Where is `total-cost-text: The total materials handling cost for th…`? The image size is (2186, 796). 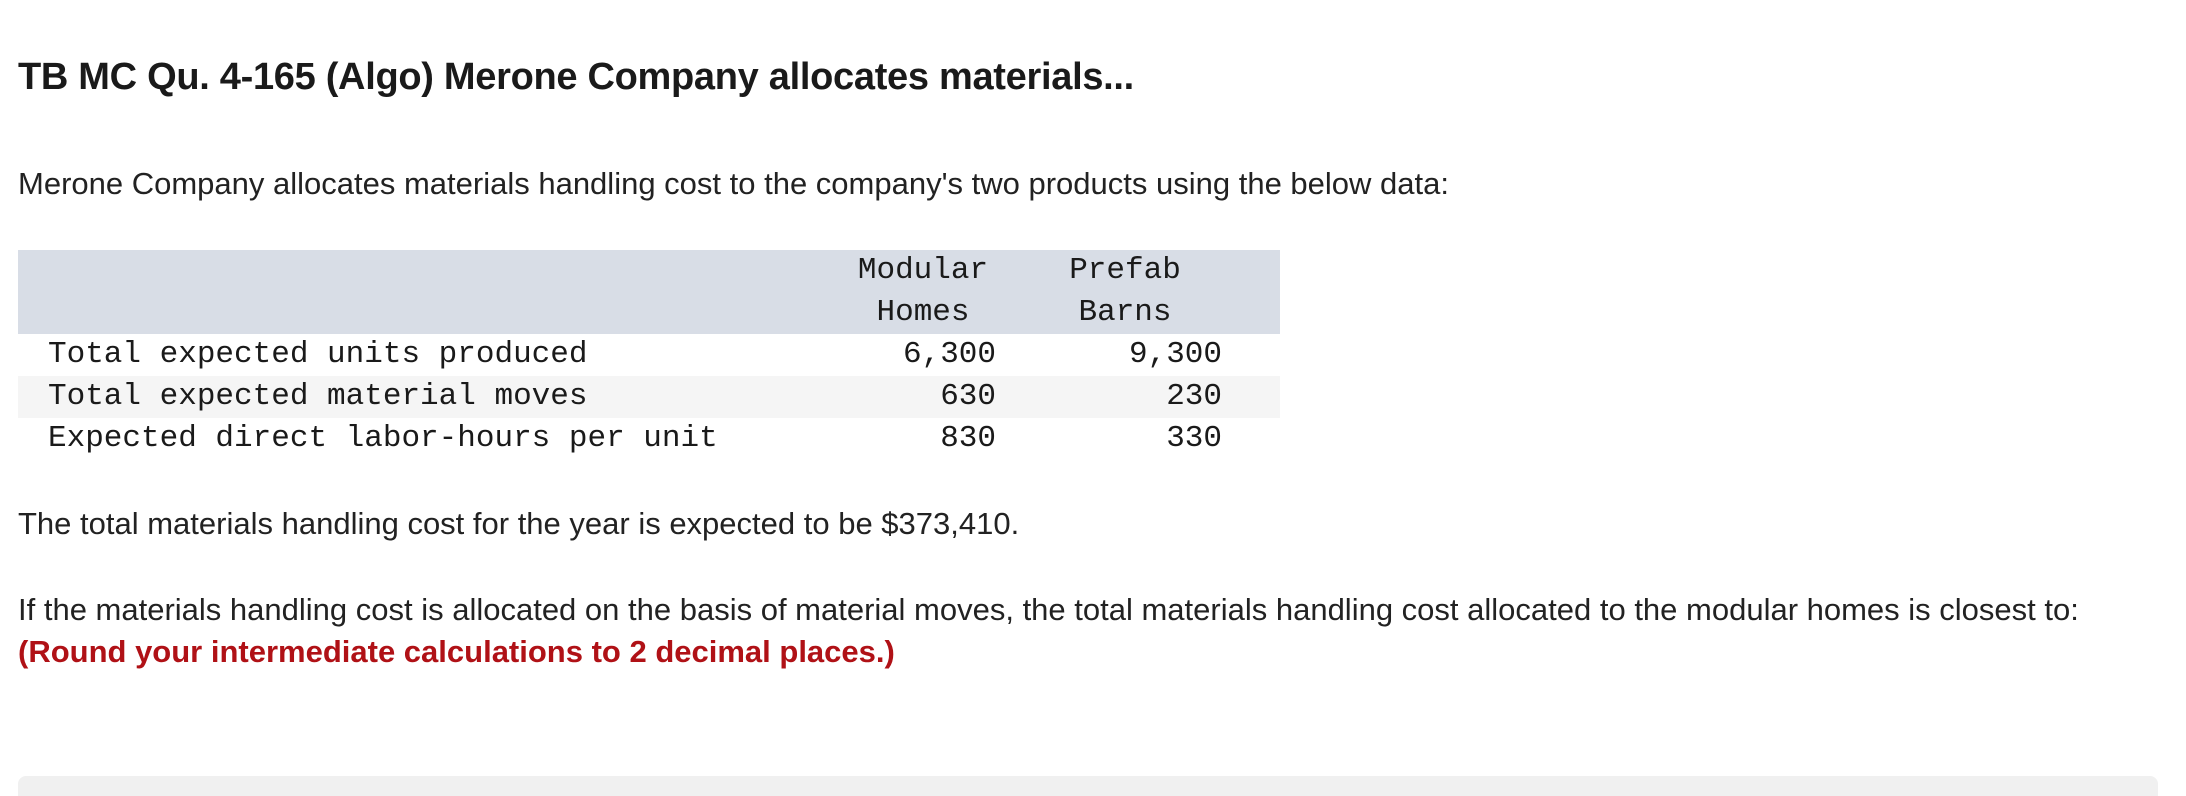
total-cost-text: The total materials handling cost for th… is located at coordinates (519, 523).